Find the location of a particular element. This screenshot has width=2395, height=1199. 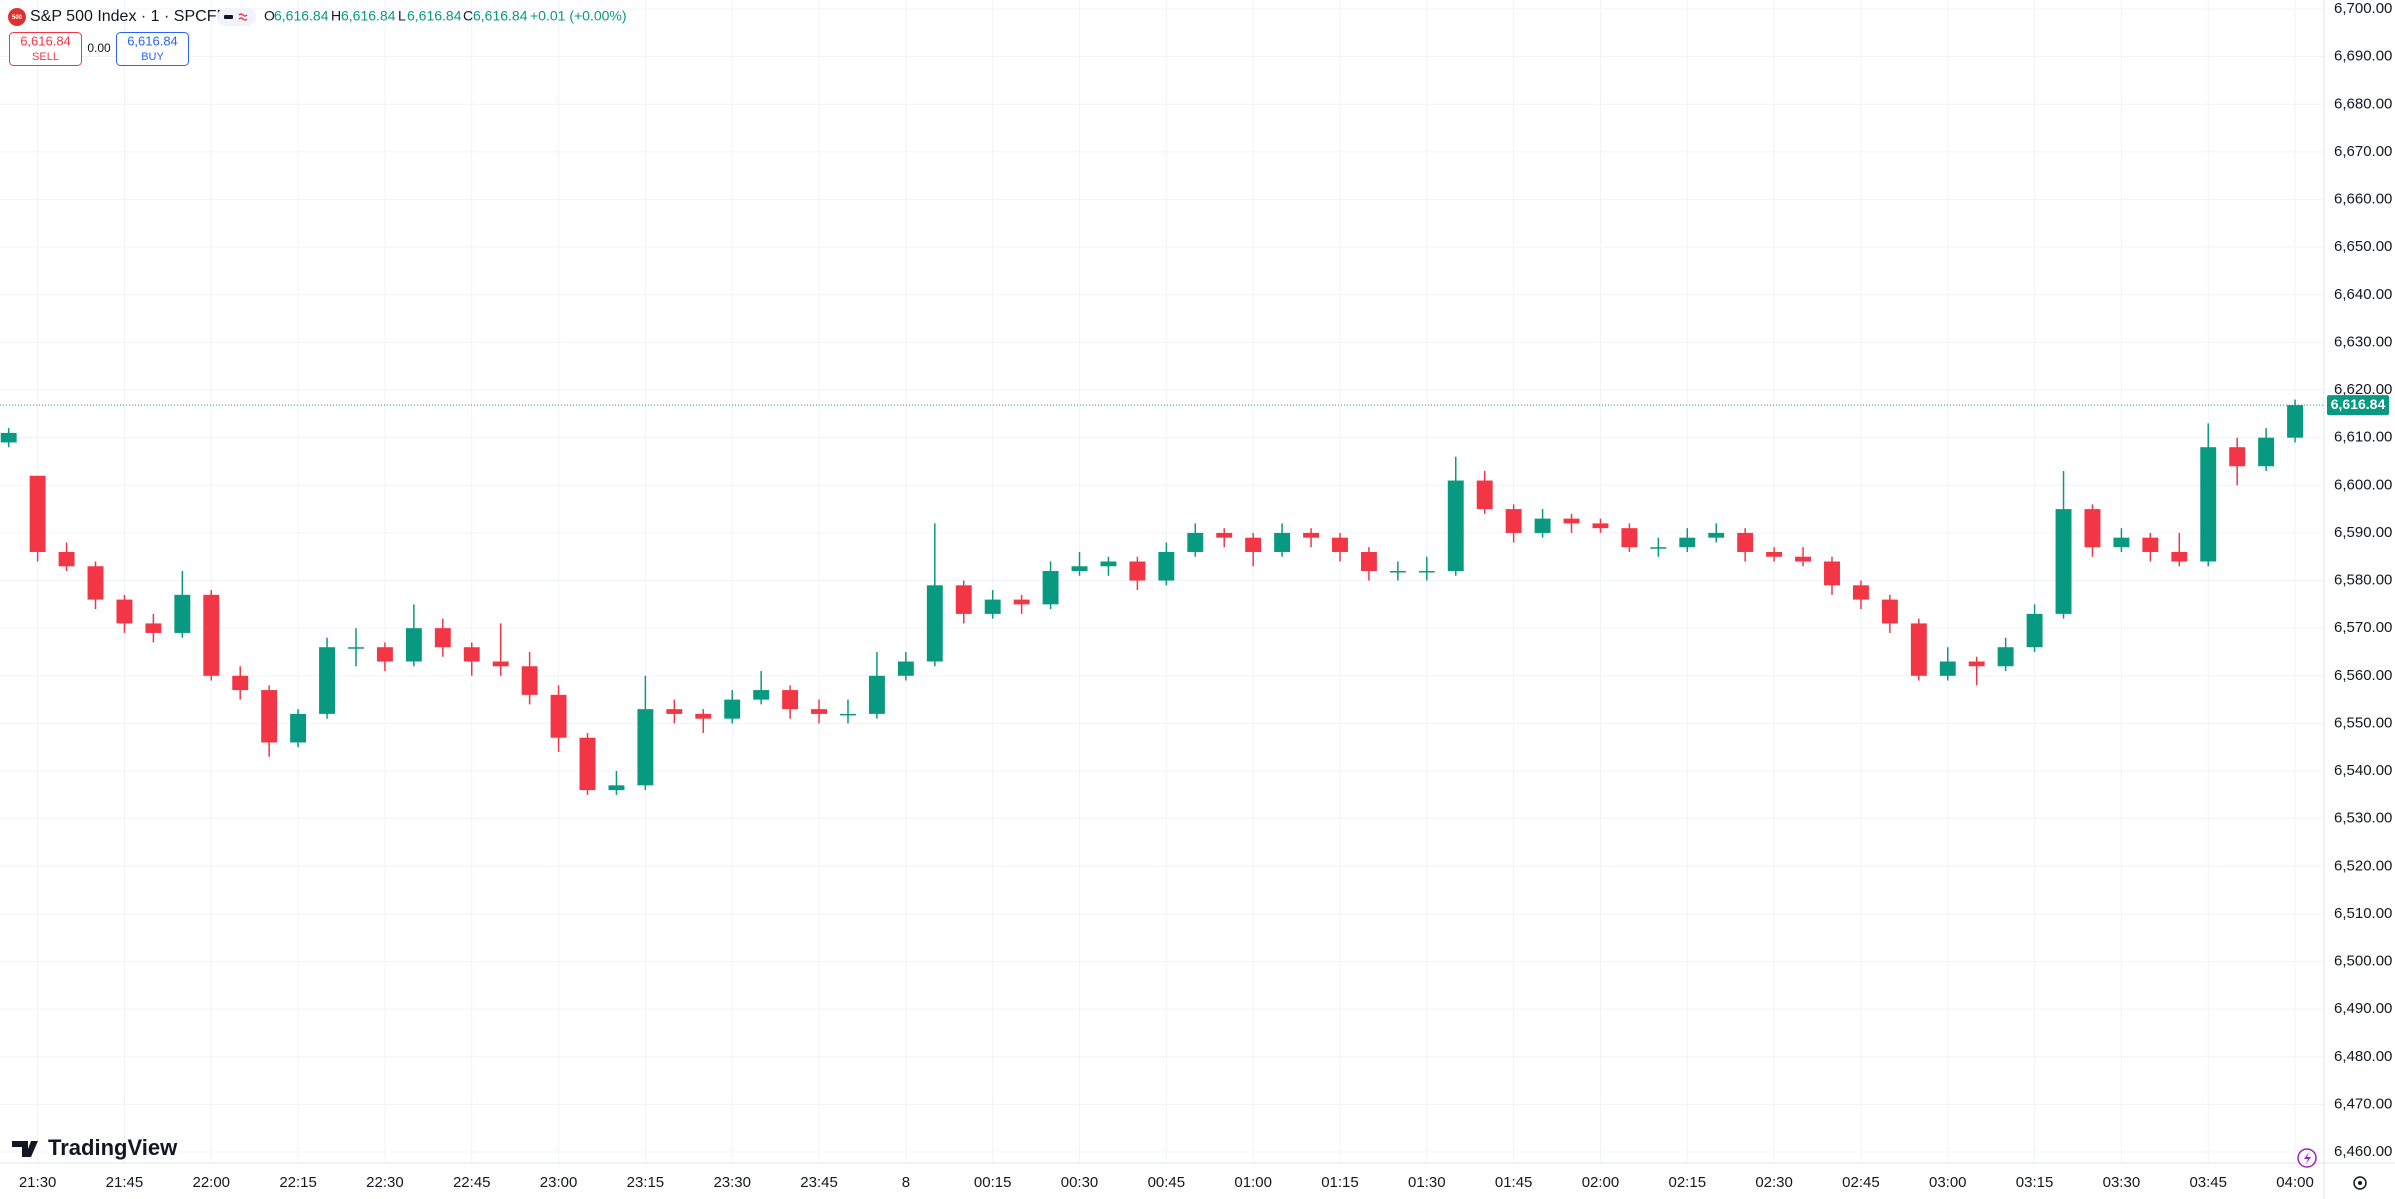

x-tick-label: 23:45 is located at coordinates (819, 1182).